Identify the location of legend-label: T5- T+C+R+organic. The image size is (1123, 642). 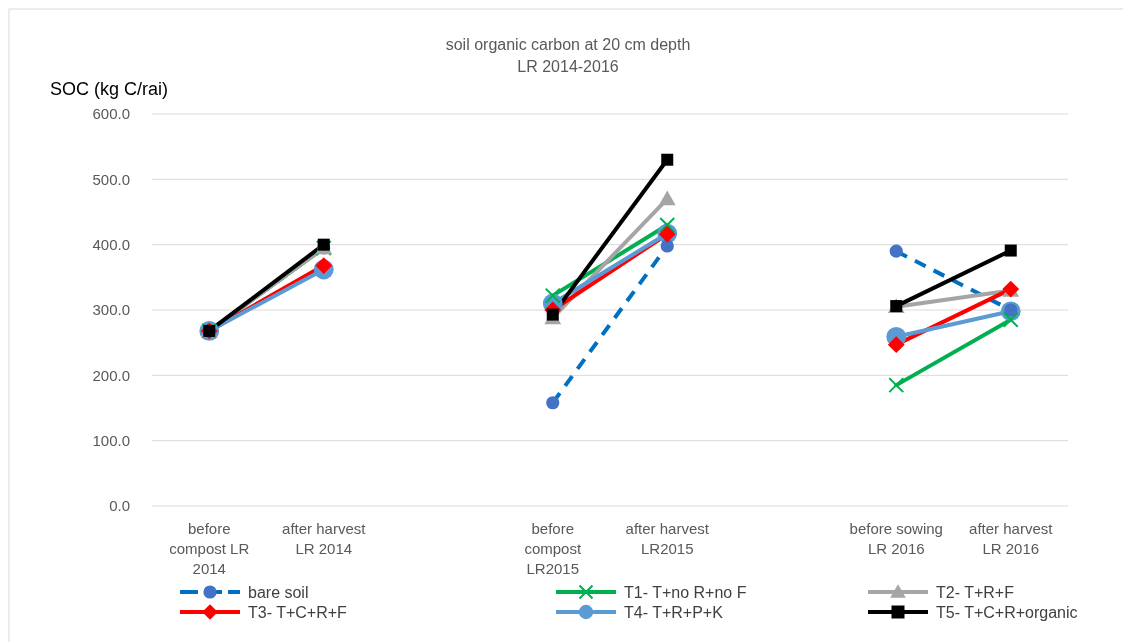
(1007, 612).